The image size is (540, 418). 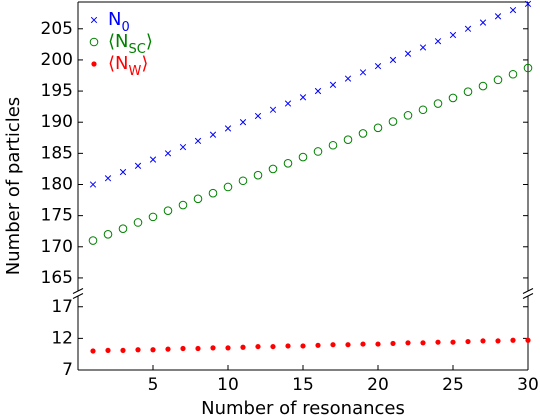 What do you see at coordinates (128, 66) in the screenshot?
I see `legend-label: ⟨NW⟩` at bounding box center [128, 66].